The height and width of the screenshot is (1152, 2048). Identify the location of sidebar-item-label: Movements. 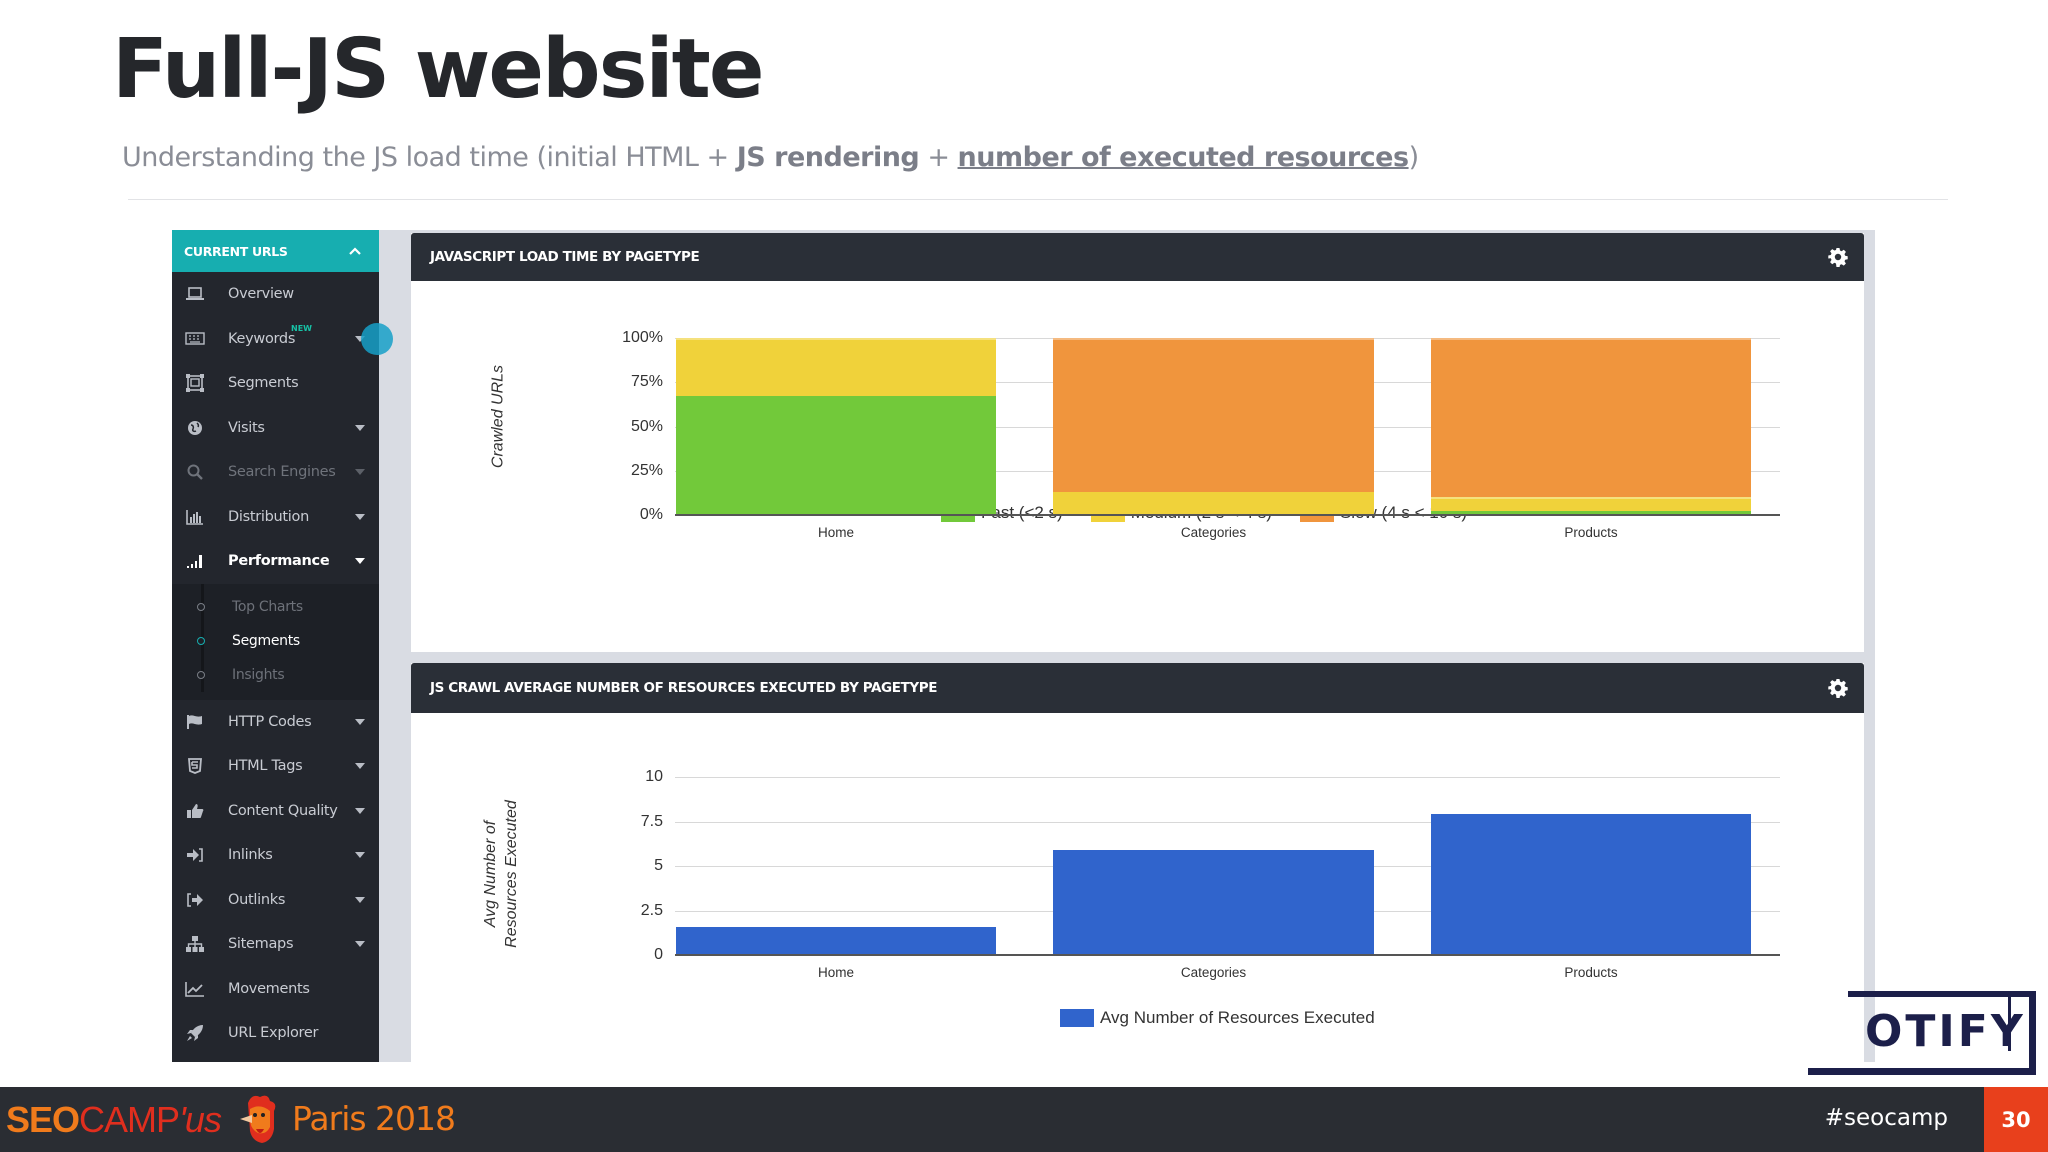
(269, 988).